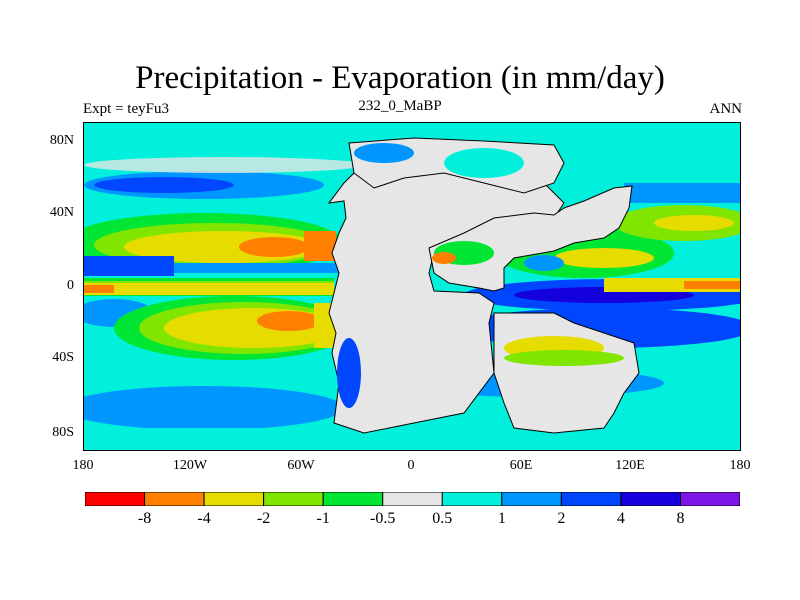 The image size is (800, 600). What do you see at coordinates (63, 432) in the screenshot?
I see `lat-tick-80s: 80S` at bounding box center [63, 432].